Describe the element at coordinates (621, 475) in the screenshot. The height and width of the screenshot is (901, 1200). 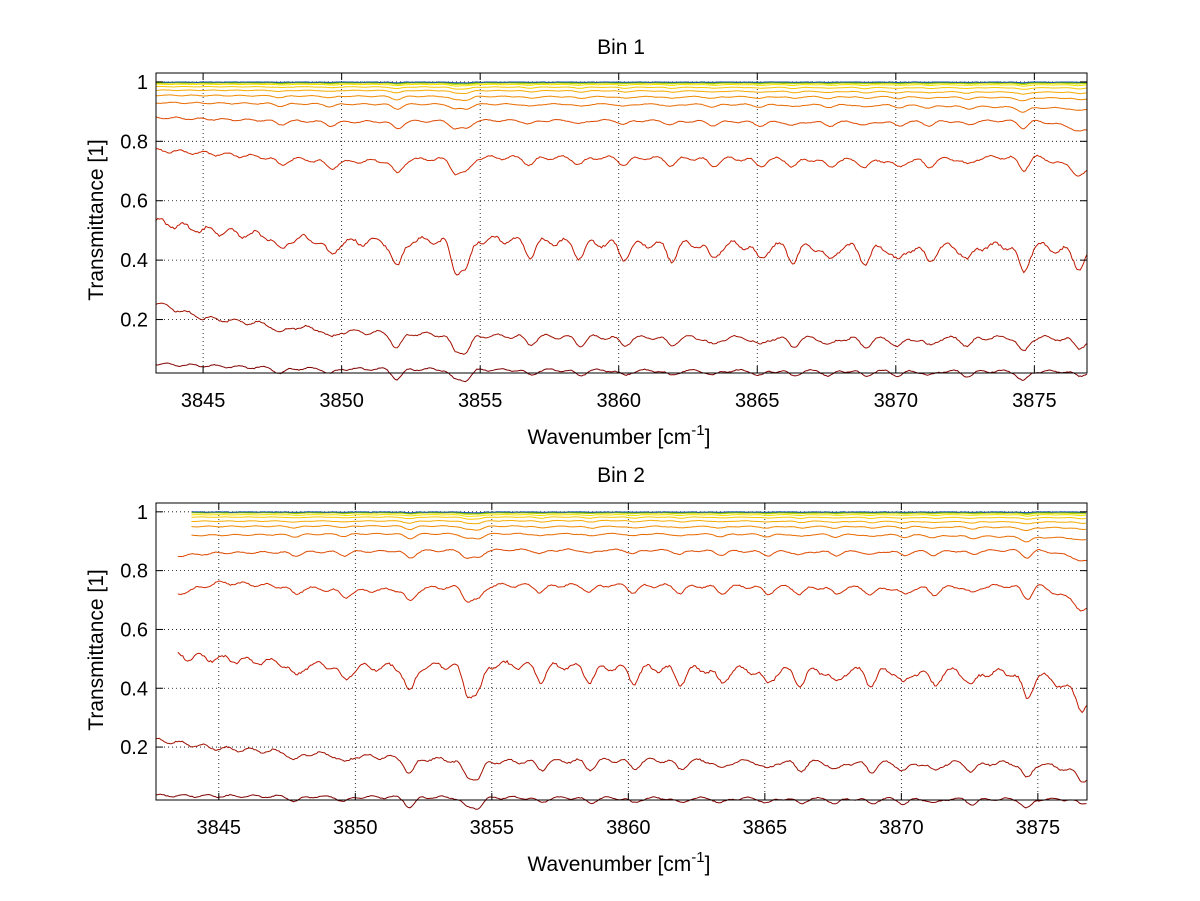
I see `chart-title: Bin 2` at that location.